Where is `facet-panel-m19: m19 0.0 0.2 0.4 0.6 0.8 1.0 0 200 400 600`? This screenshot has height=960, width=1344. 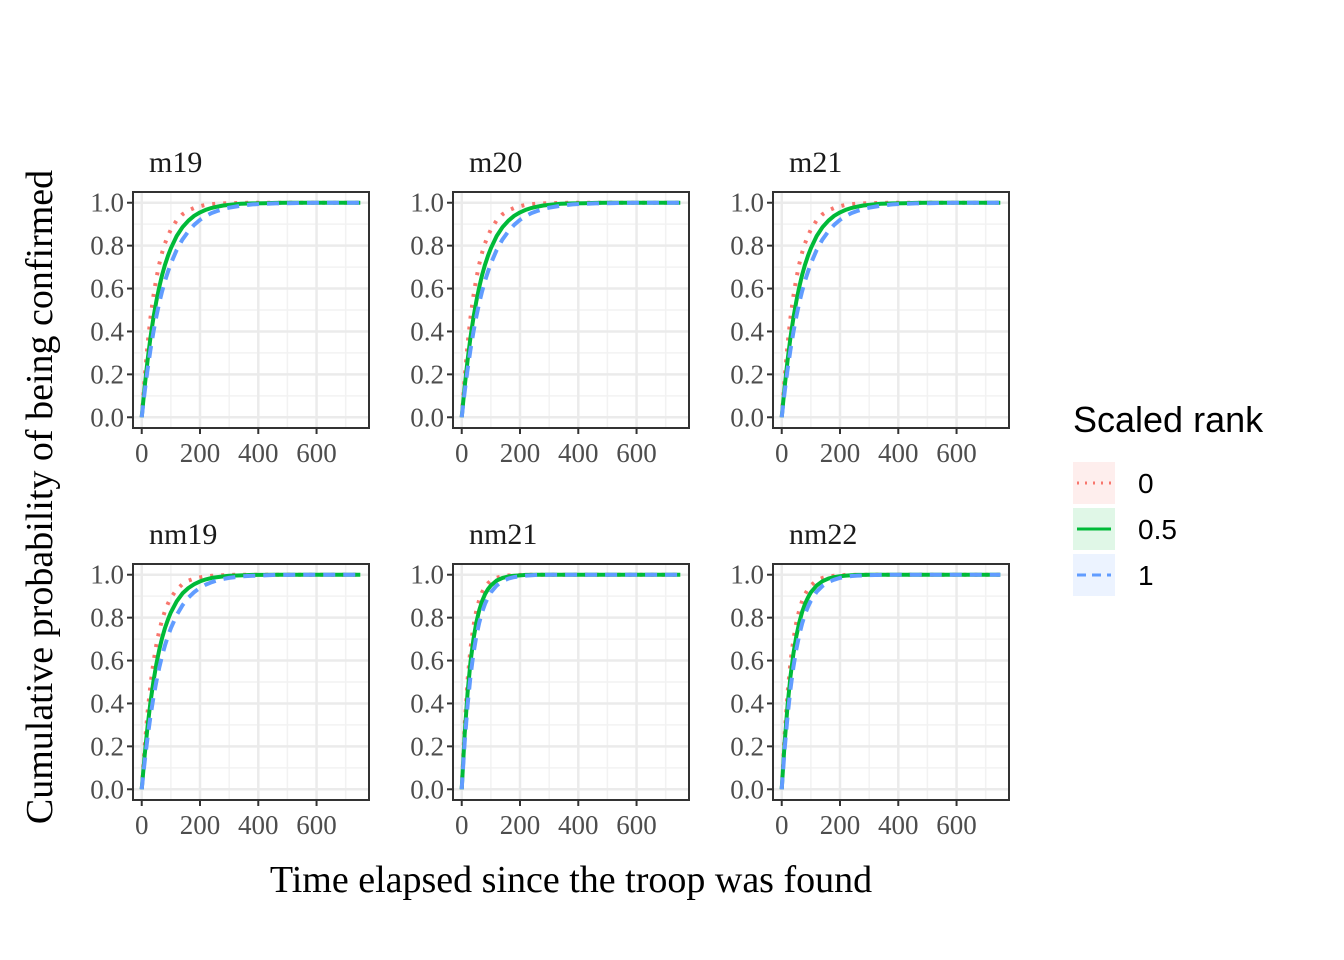
facet-panel-m19: m19 0.0 0.2 0.4 0.6 0.8 1.0 0 200 400 600 is located at coordinates (230, 307).